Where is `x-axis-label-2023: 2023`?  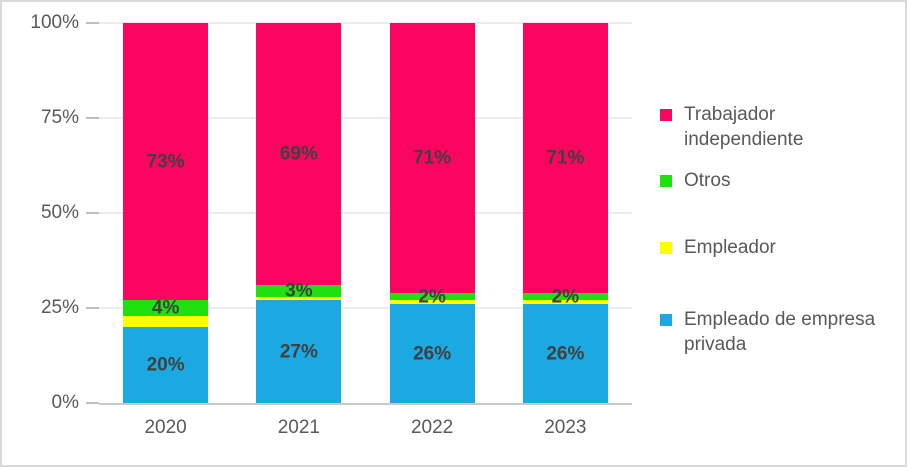
x-axis-label-2023: 2023 is located at coordinates (565, 427).